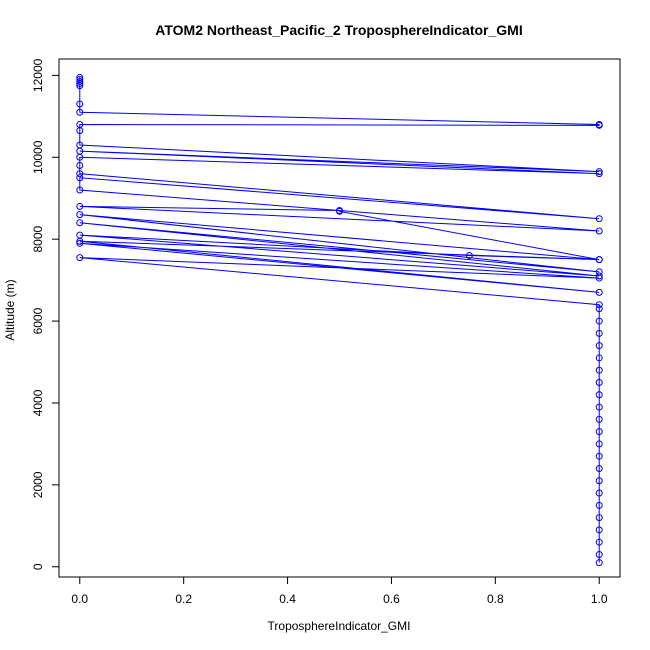 The height and width of the screenshot is (650, 650). What do you see at coordinates (287, 599) in the screenshot?
I see `x-tick-label: 0.4` at bounding box center [287, 599].